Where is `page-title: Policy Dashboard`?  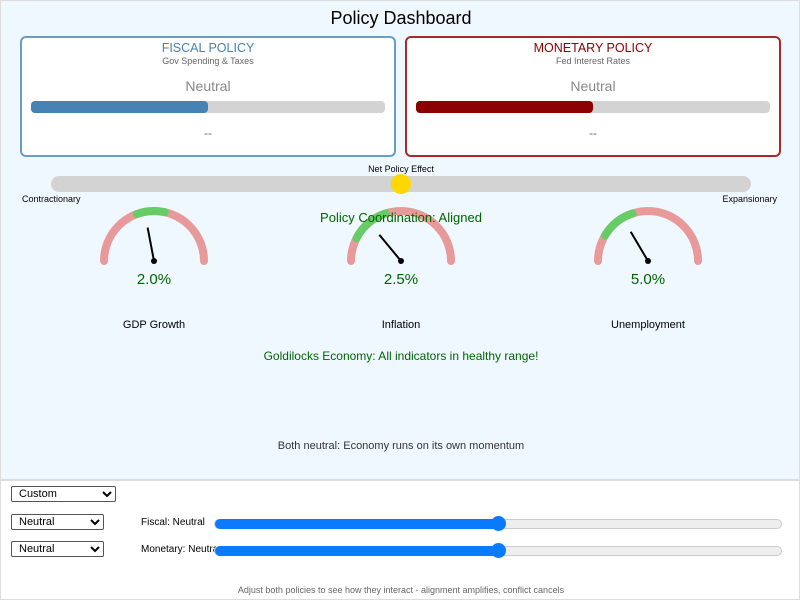 page-title: Policy Dashboard is located at coordinates (401, 18).